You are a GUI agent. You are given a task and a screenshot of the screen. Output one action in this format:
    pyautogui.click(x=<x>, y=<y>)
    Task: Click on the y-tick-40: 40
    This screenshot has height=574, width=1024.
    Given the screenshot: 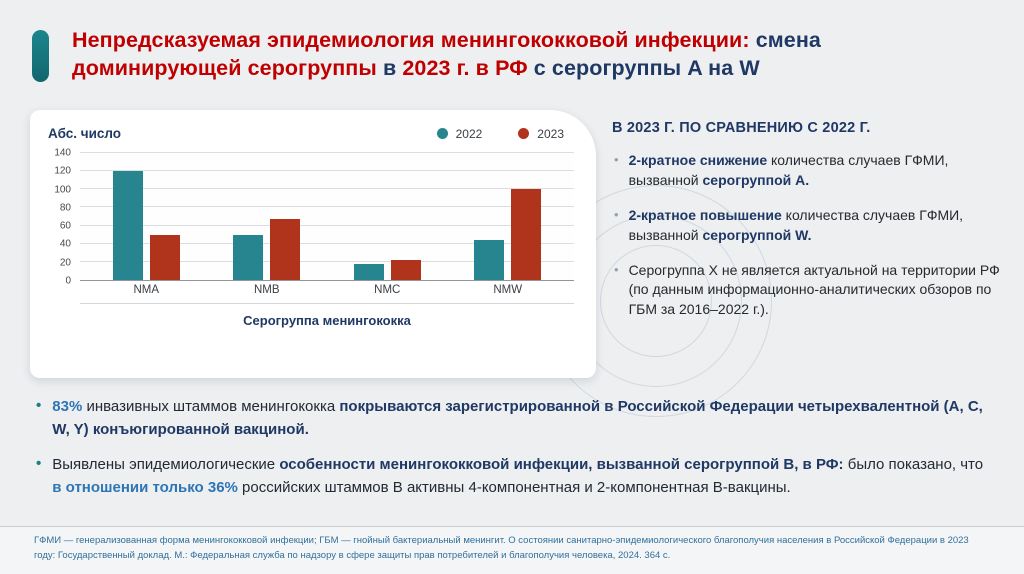 What is the action you would take?
    pyautogui.click(x=65, y=244)
    